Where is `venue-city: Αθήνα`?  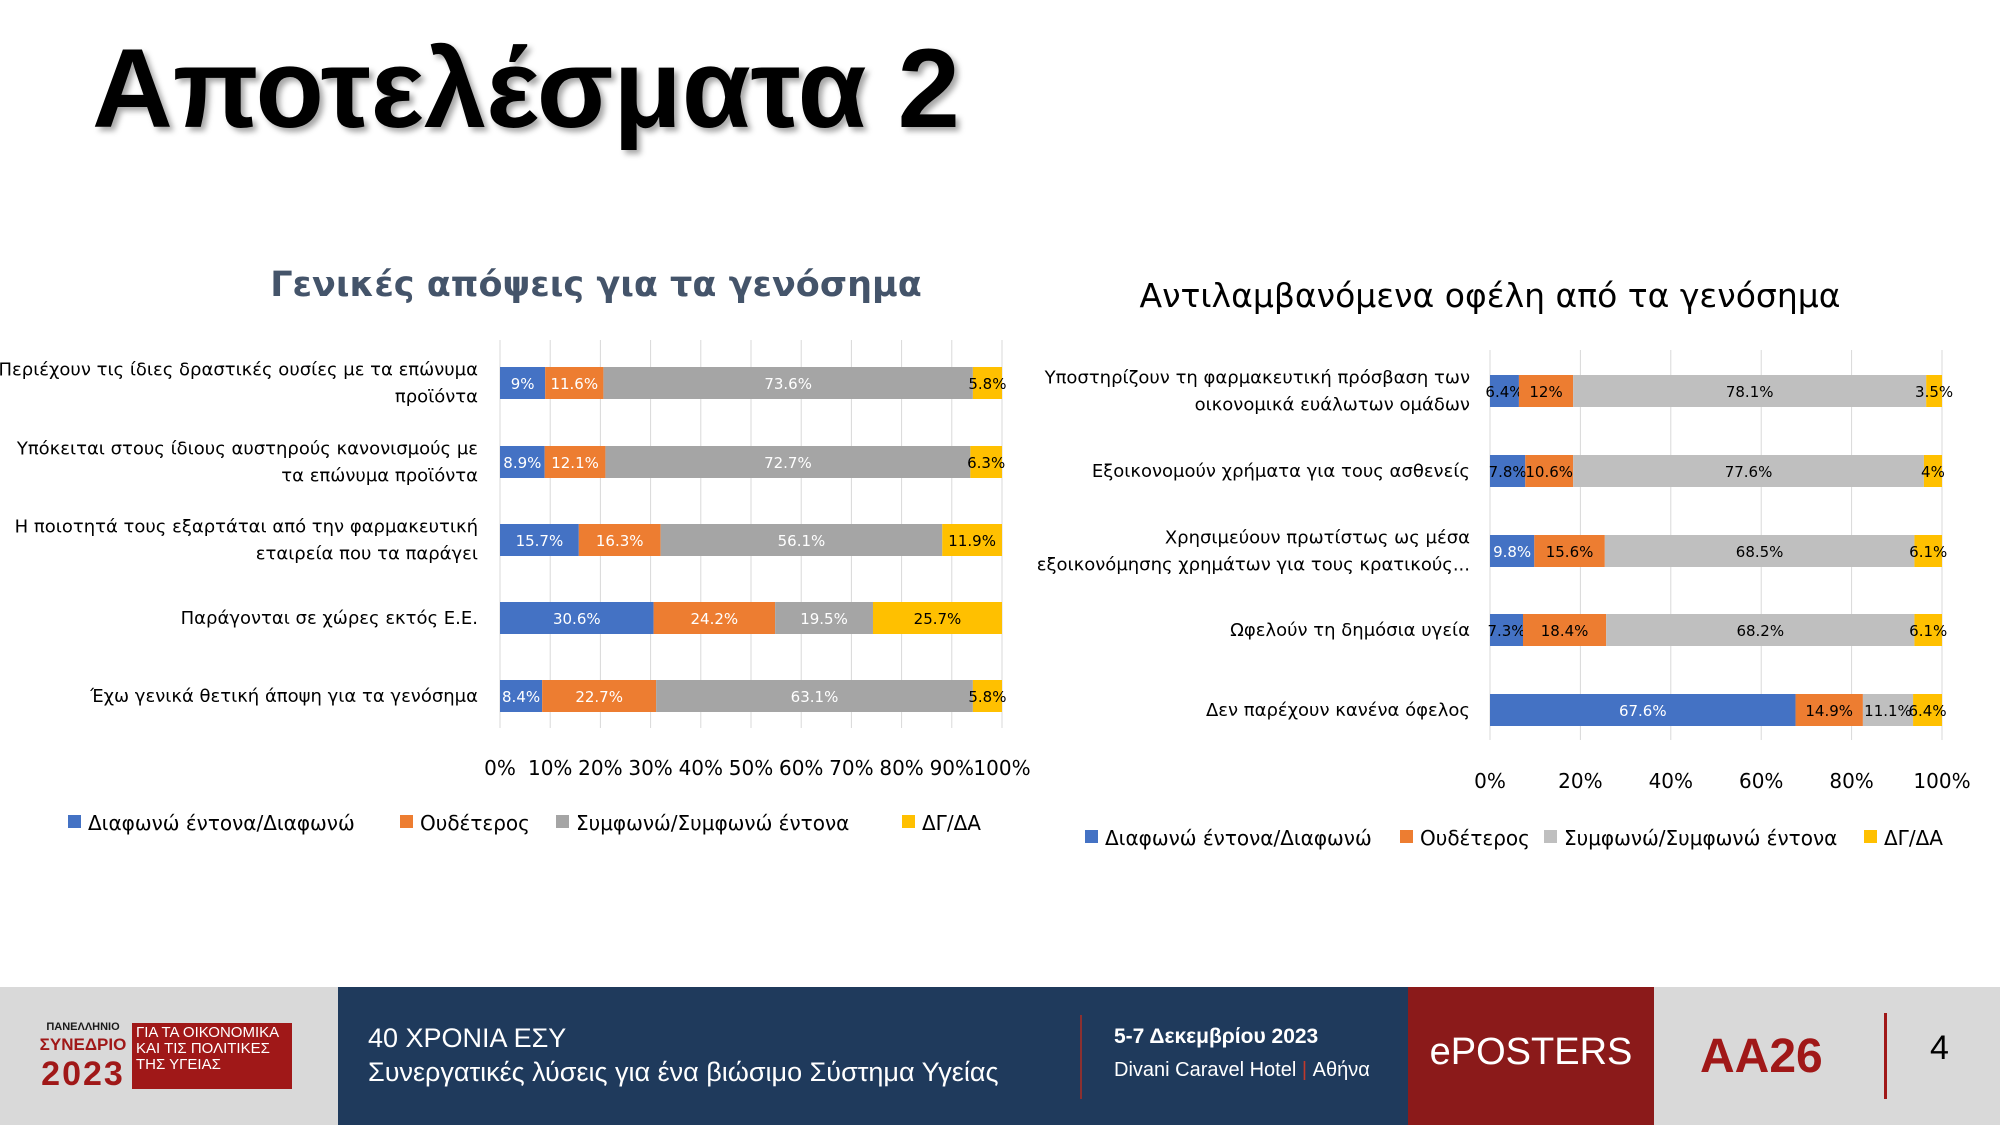 venue-city: Αθήνα is located at coordinates (1341, 1070).